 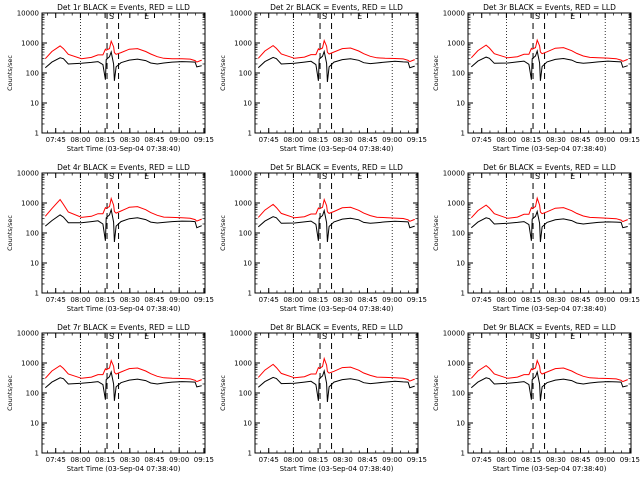 What do you see at coordinates (123, 167) in the screenshot?
I see `panel-title: Det 4r BLACK = Events, RED = LLD` at bounding box center [123, 167].